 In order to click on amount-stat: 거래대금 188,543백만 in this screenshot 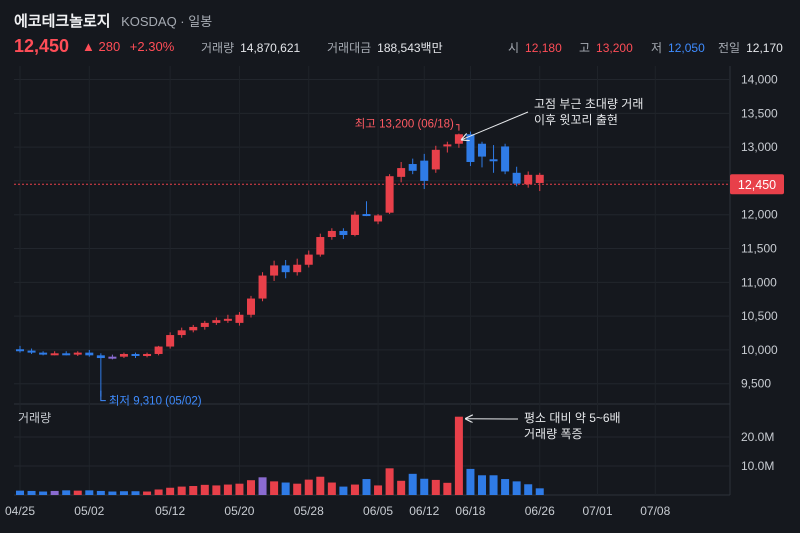, I will do `click(385, 47)`.